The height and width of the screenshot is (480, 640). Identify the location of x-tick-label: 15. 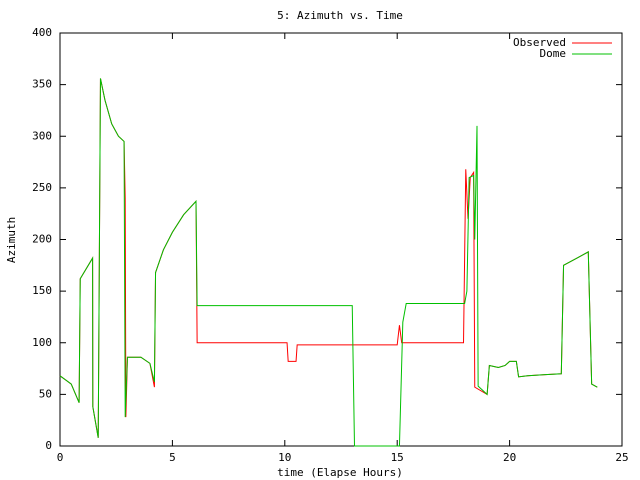
(397, 457).